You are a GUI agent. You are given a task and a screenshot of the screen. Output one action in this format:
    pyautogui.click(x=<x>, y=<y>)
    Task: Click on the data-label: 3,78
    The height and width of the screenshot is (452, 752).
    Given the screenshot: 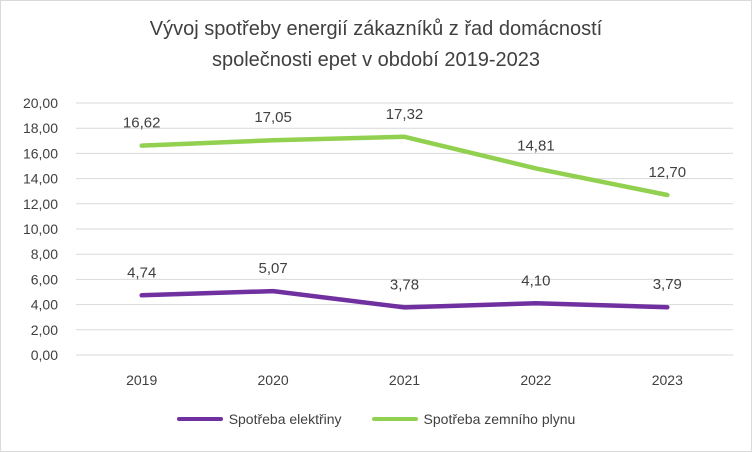 What is the action you would take?
    pyautogui.click(x=404, y=284)
    